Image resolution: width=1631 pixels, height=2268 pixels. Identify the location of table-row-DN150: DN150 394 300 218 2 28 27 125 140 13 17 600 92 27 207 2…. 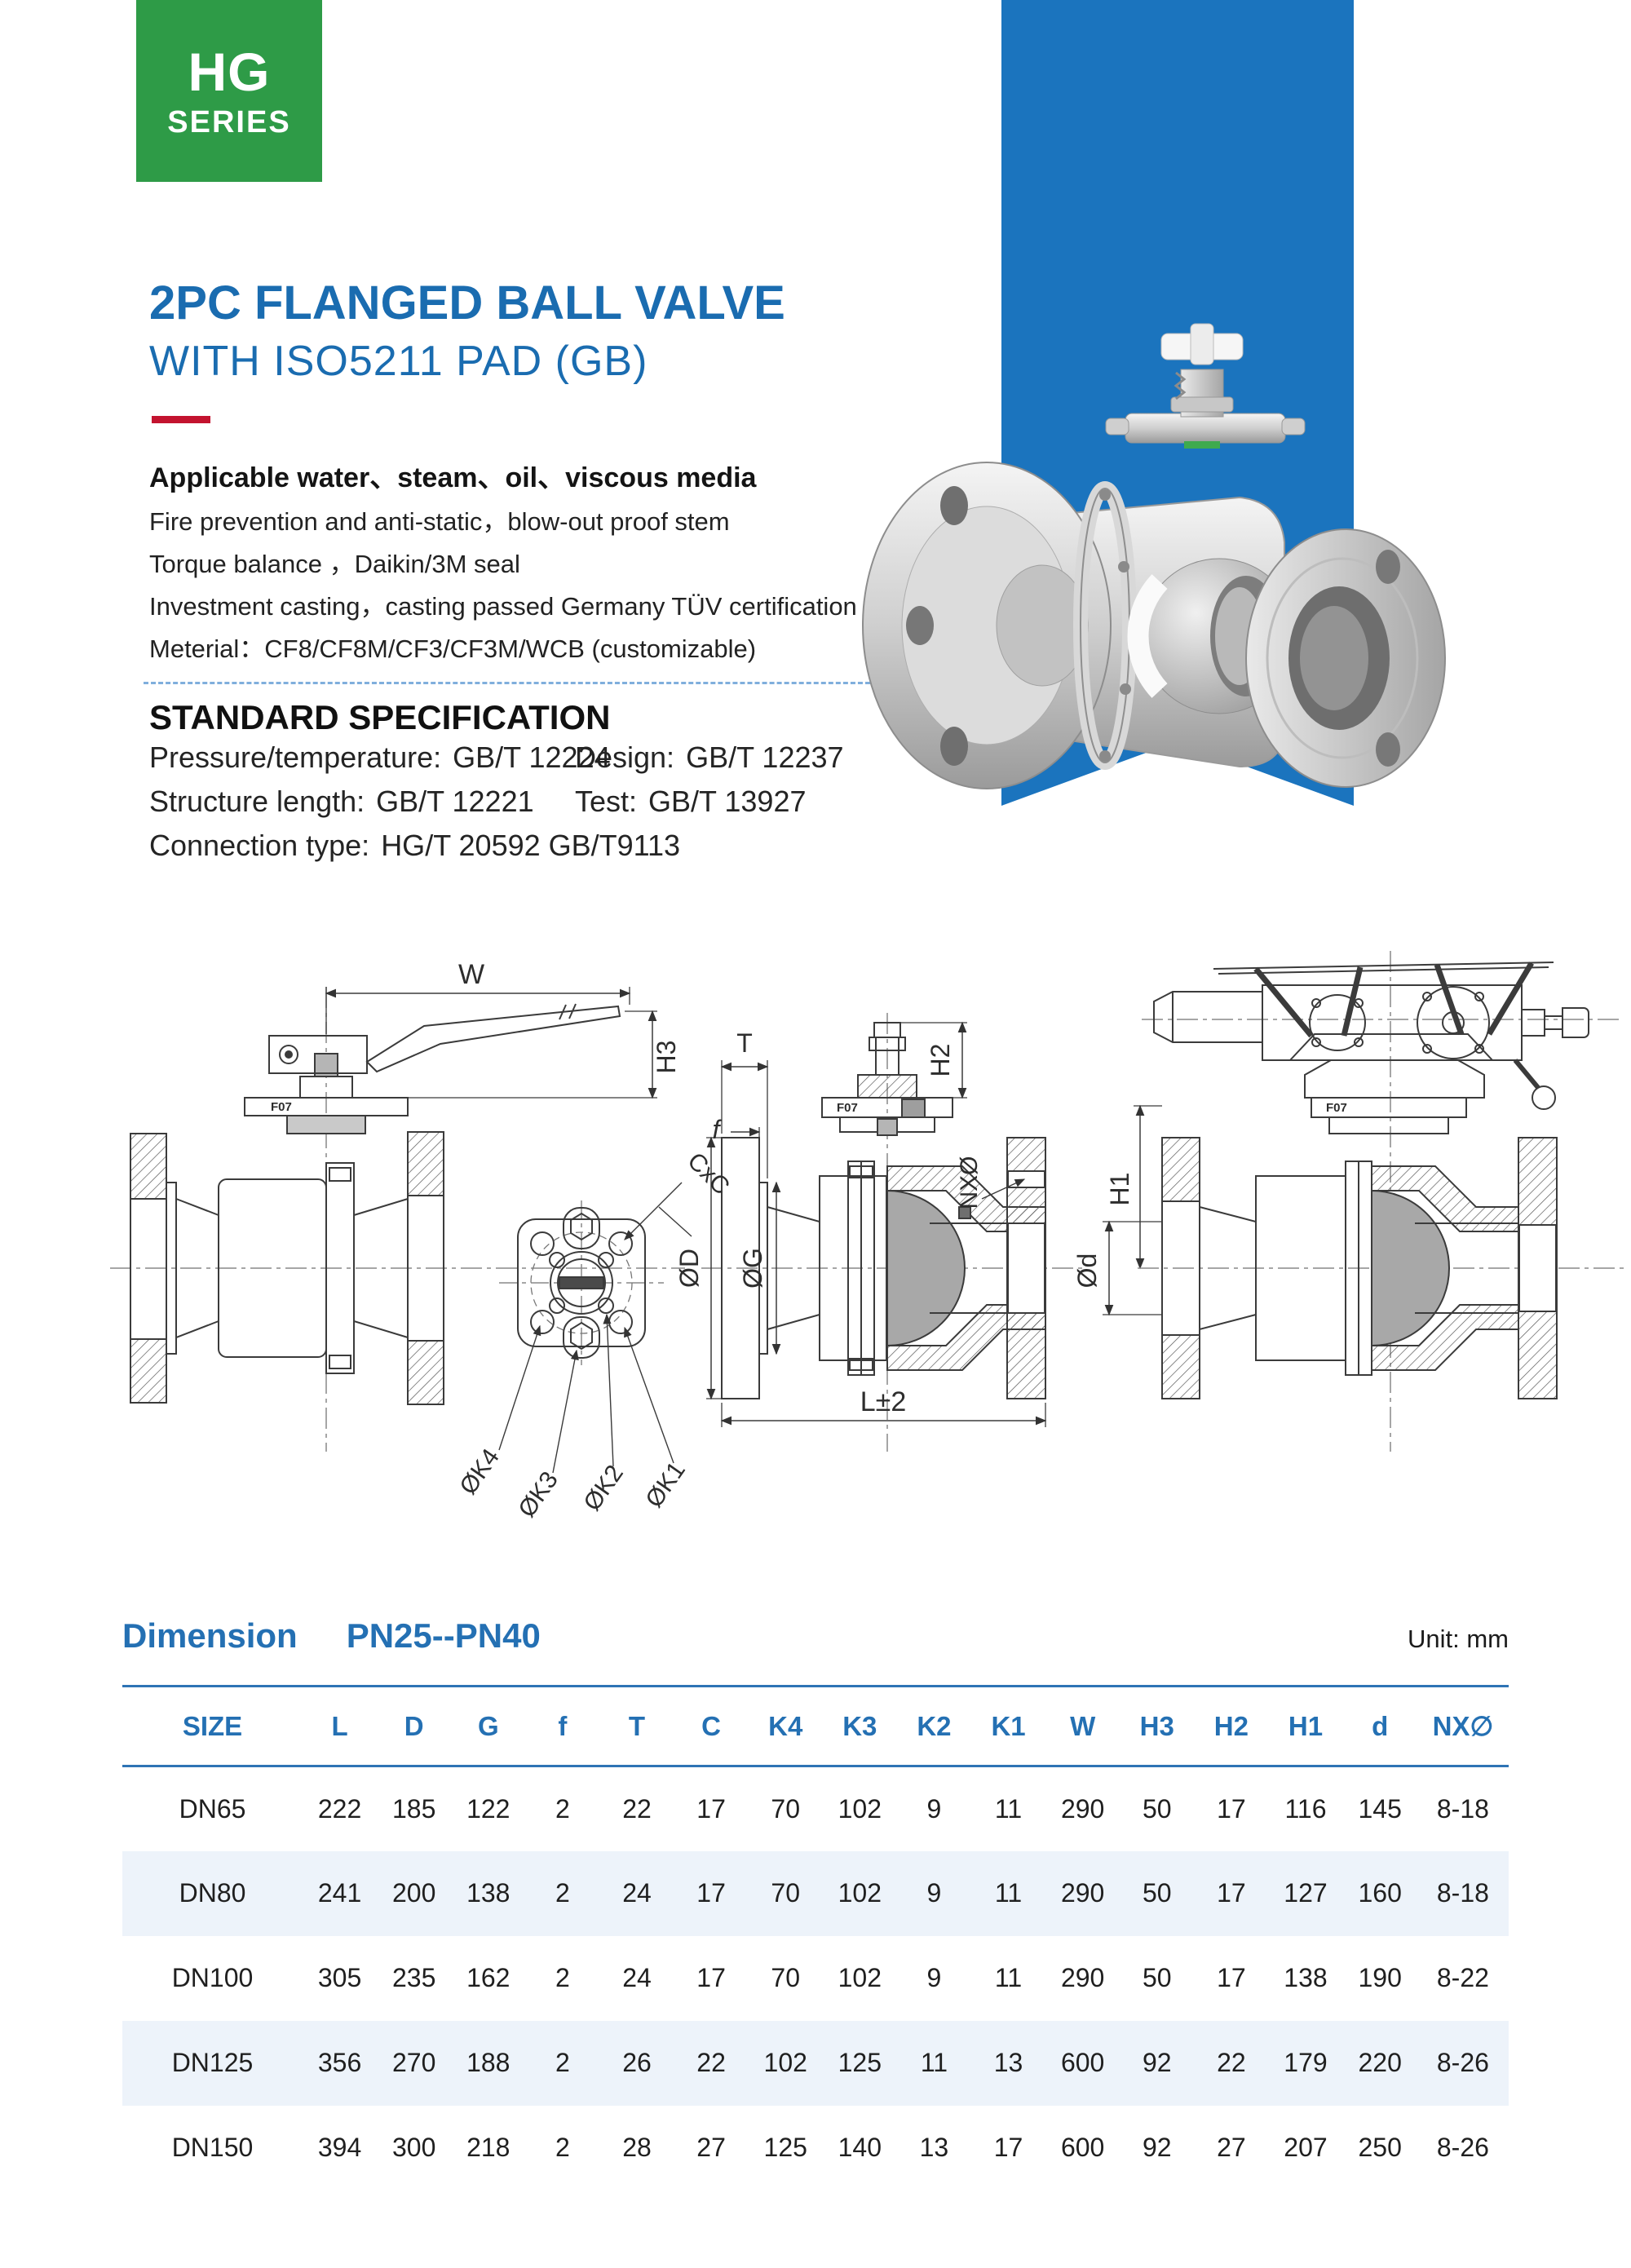
(815, 2148).